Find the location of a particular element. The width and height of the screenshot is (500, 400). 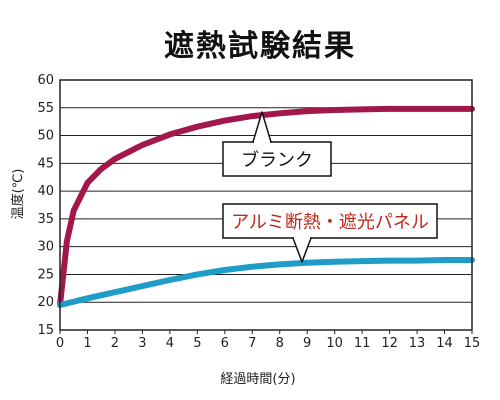

callout-label: アルミ断熱・遮光パネル is located at coordinates (330, 222).